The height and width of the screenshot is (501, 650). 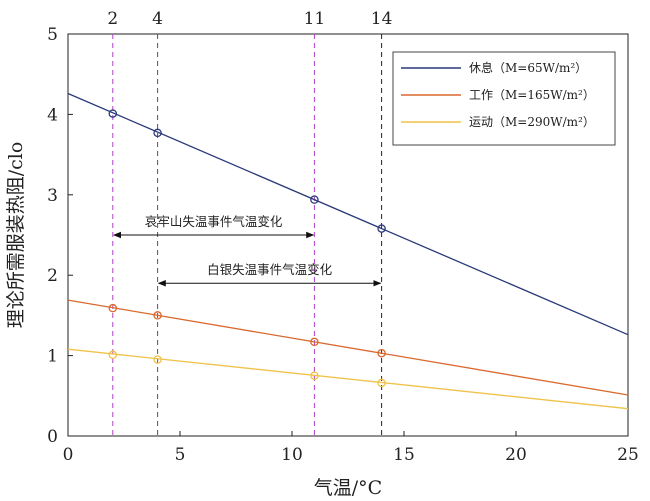 I want to click on y-tick-label: 5, so click(x=52, y=35).